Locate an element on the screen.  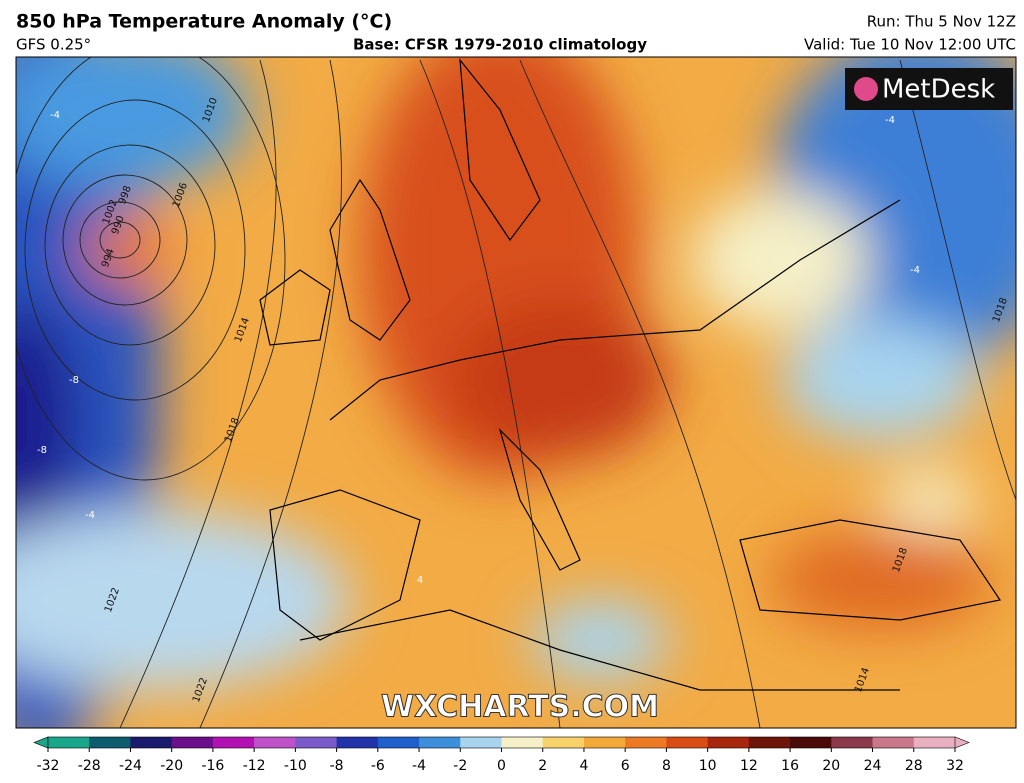
run: Run: Thu 5 Nov 12Z is located at coordinates (941, 22).